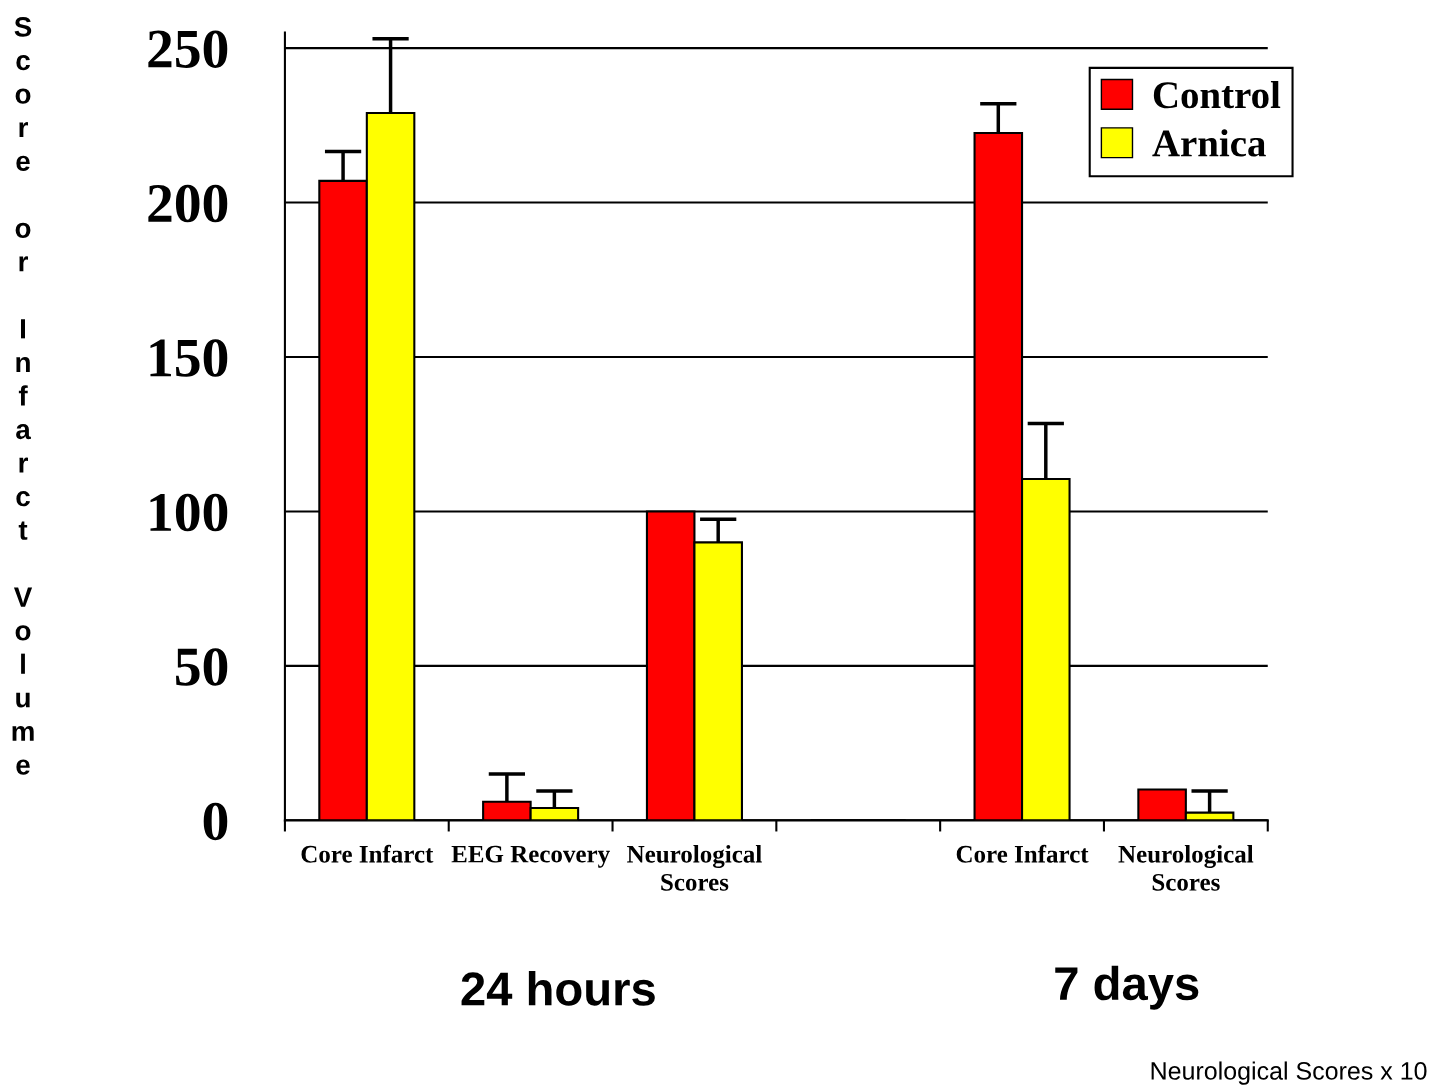  What do you see at coordinates (23, 396) in the screenshot?
I see `text: Score or Infarct Volume` at bounding box center [23, 396].